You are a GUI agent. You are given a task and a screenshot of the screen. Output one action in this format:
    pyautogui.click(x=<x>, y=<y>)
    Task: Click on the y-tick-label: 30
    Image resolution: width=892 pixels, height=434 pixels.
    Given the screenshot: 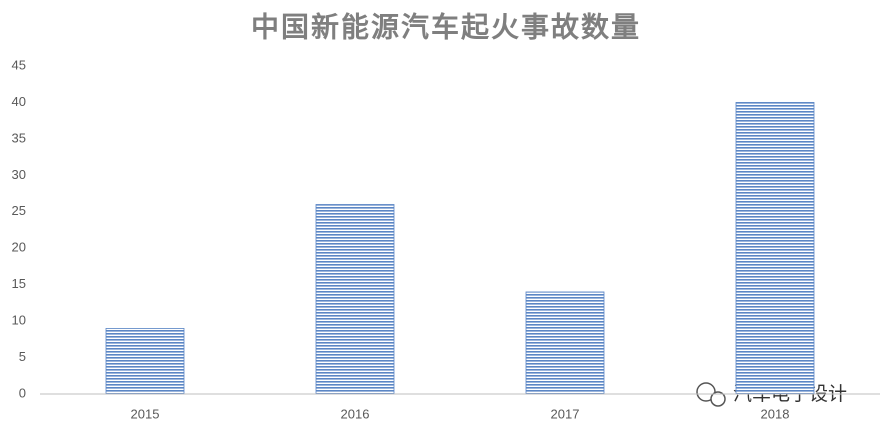 What is the action you would take?
    pyautogui.click(x=19, y=174)
    